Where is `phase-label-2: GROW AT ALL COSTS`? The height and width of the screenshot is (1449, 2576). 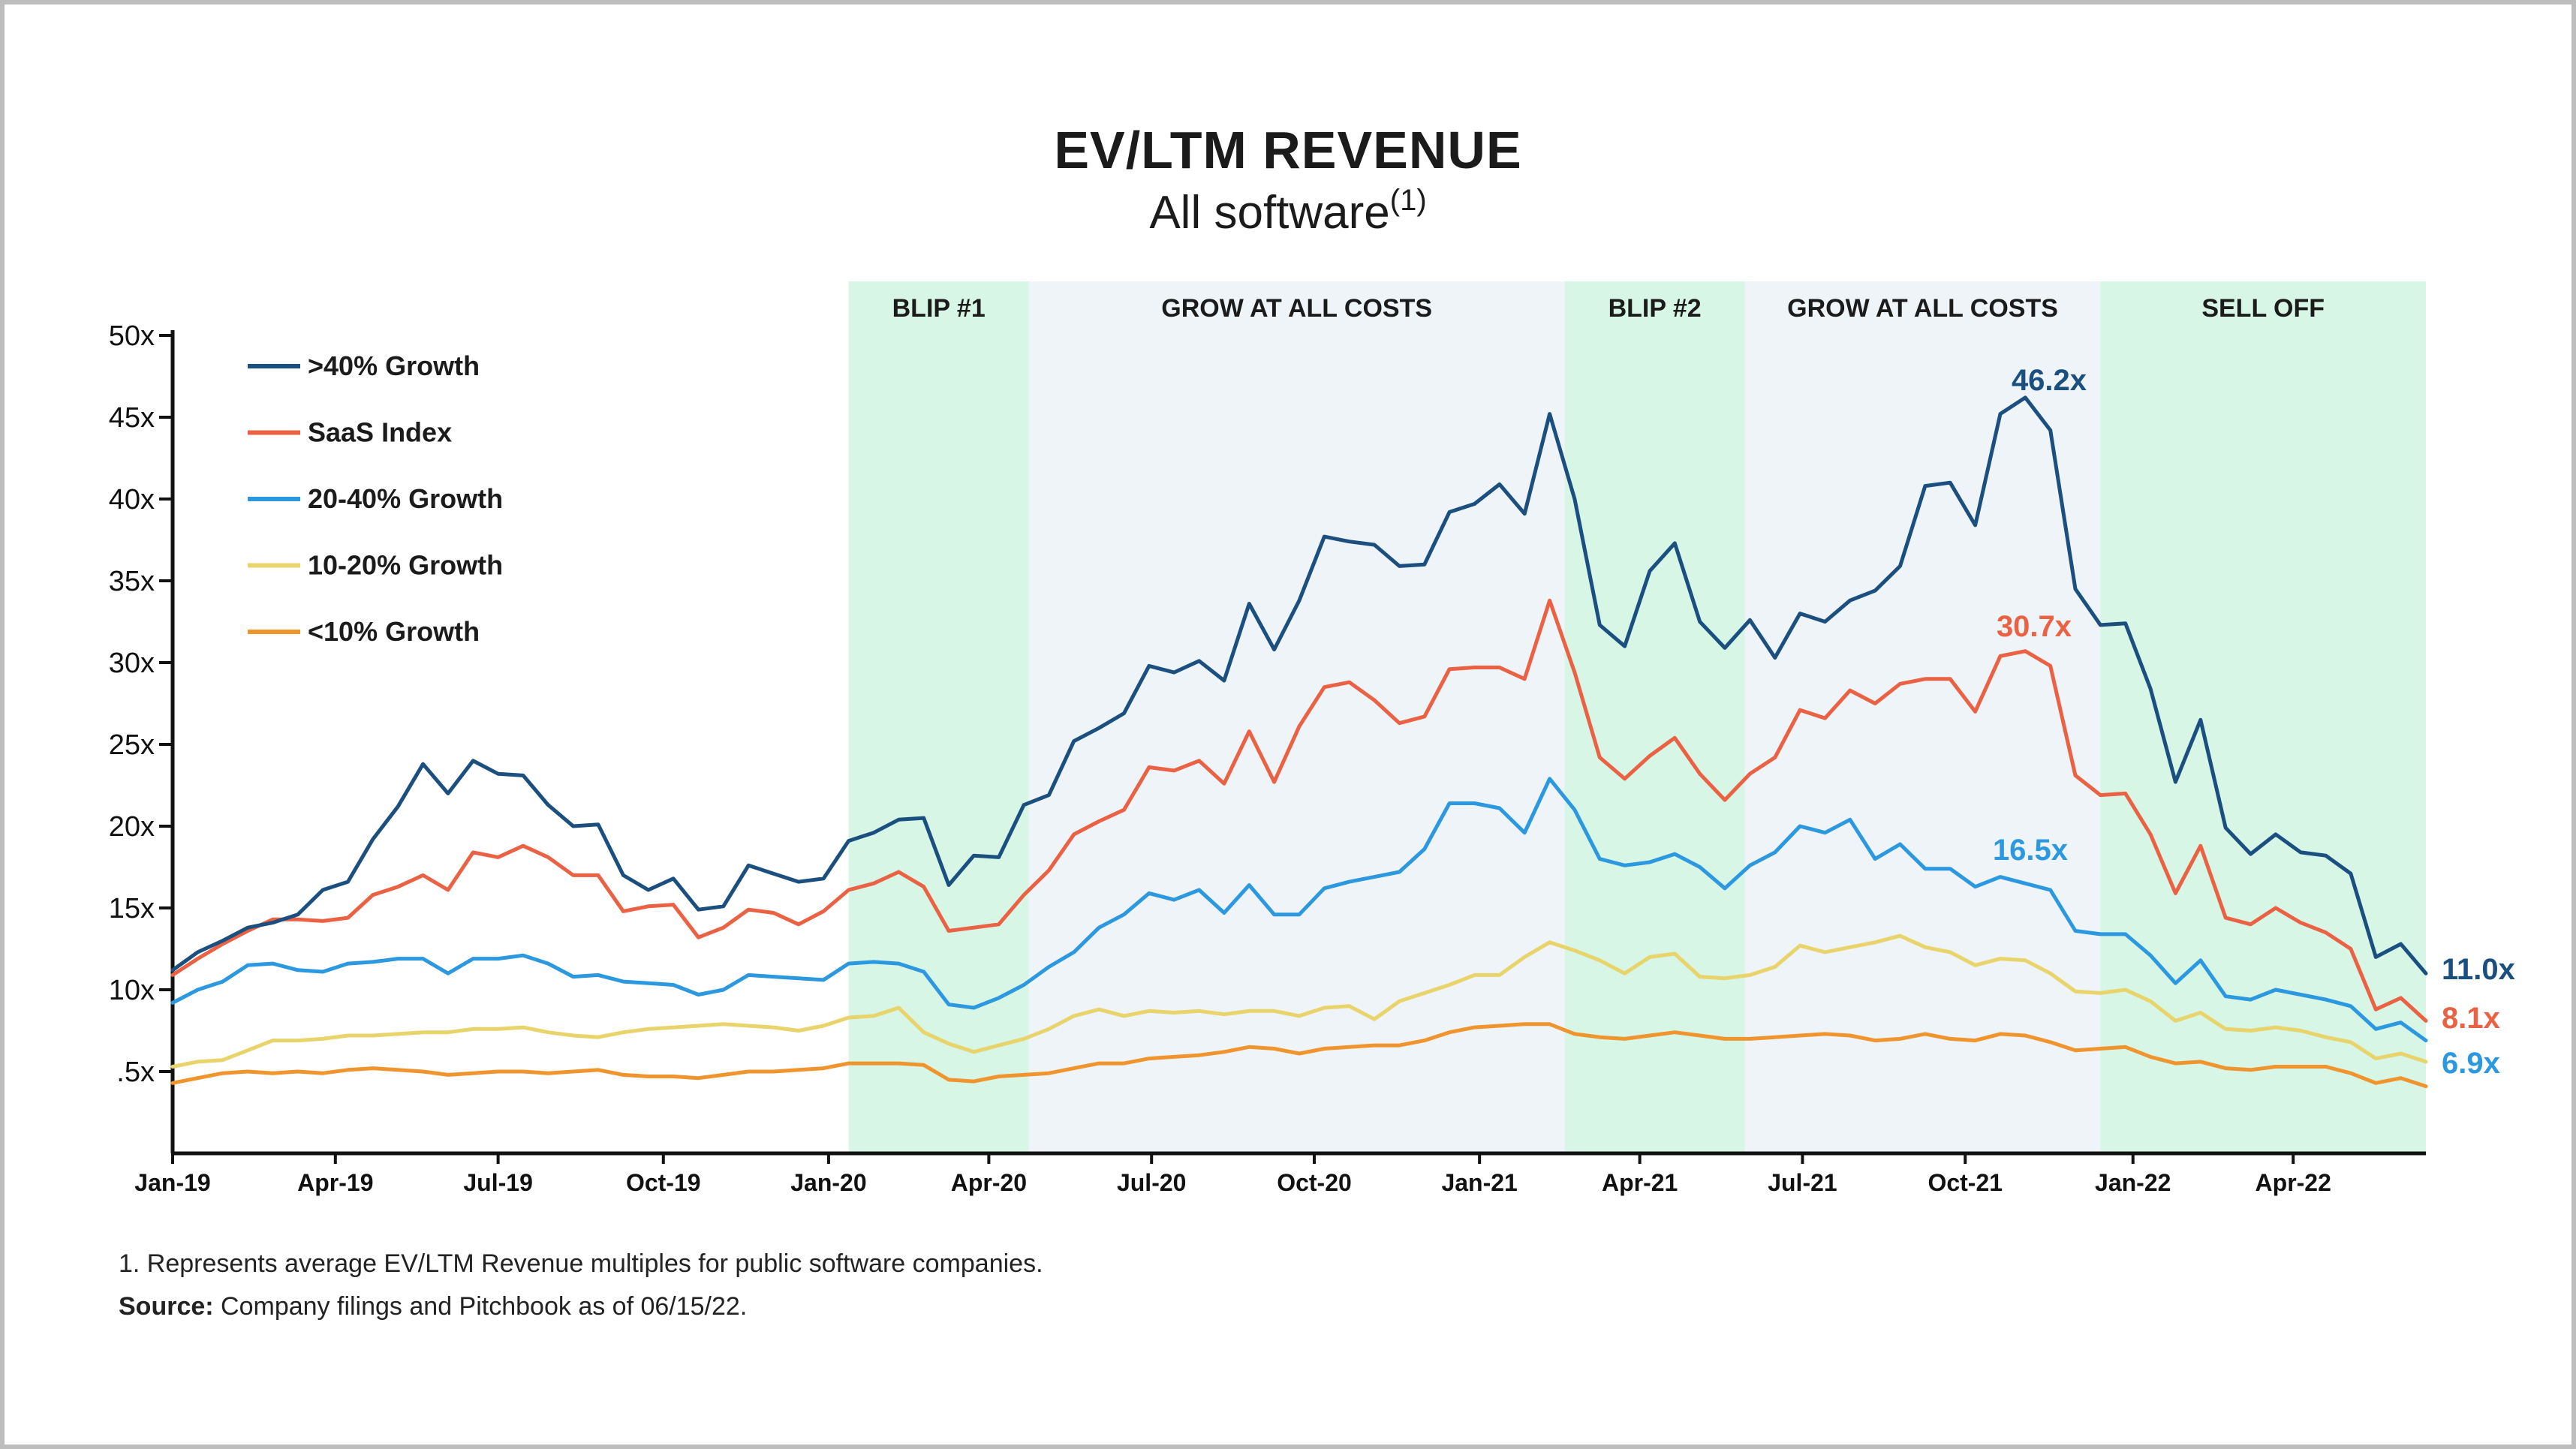
phase-label-2: GROW AT ALL COSTS is located at coordinates (1296, 308).